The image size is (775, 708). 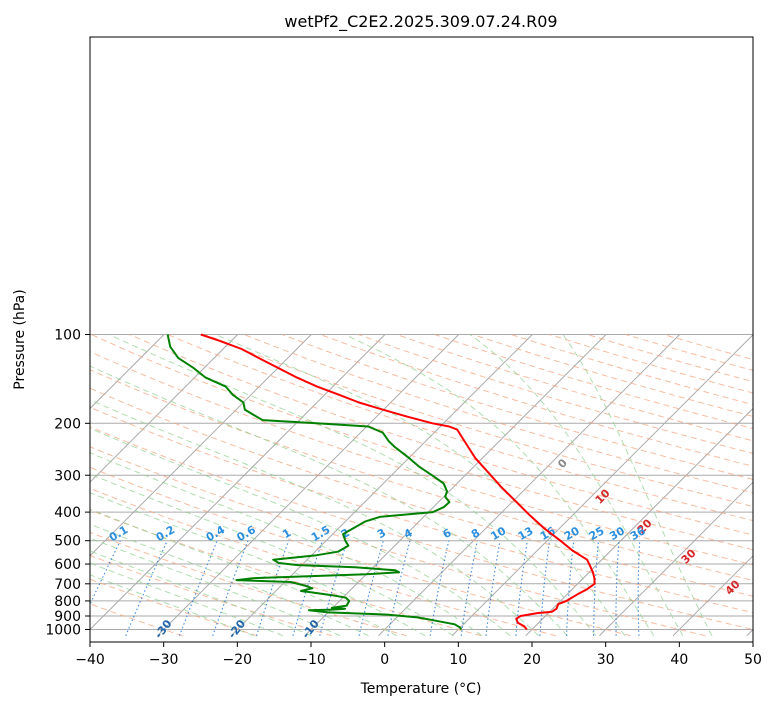 I want to click on x-tick-label: −20, so click(x=238, y=660).